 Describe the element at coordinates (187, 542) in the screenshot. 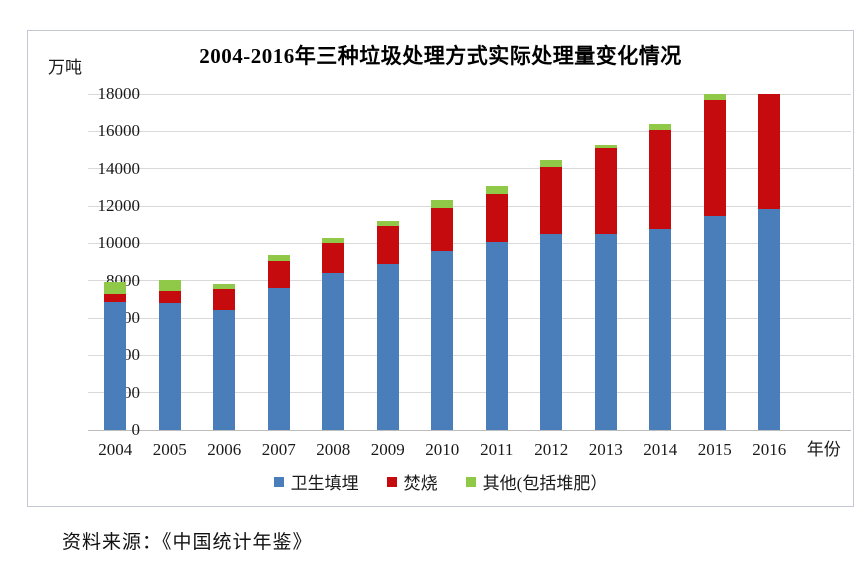

I see `source-note: 资料来源：《中国统计年鉴》` at that location.